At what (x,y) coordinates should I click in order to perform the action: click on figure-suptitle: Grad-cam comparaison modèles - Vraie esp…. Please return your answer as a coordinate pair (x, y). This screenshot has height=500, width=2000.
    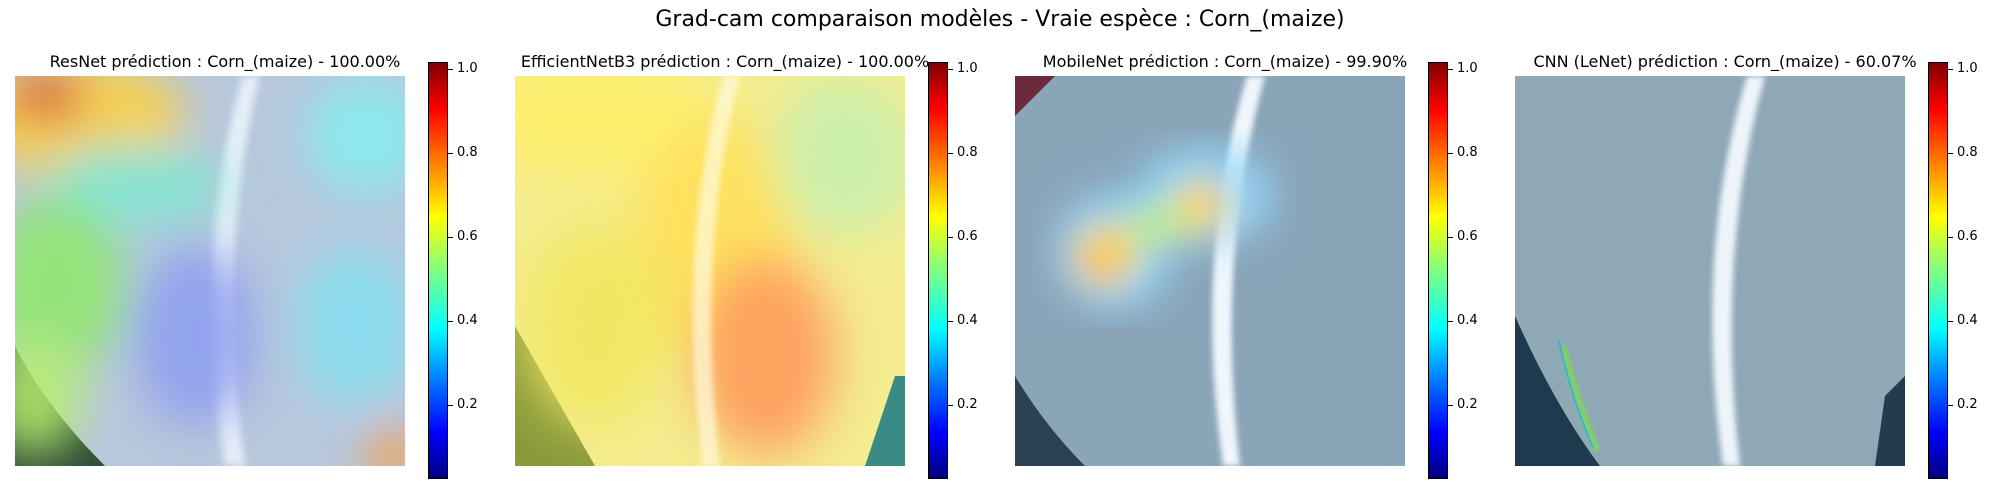
    Looking at the image, I should click on (1000, 19).